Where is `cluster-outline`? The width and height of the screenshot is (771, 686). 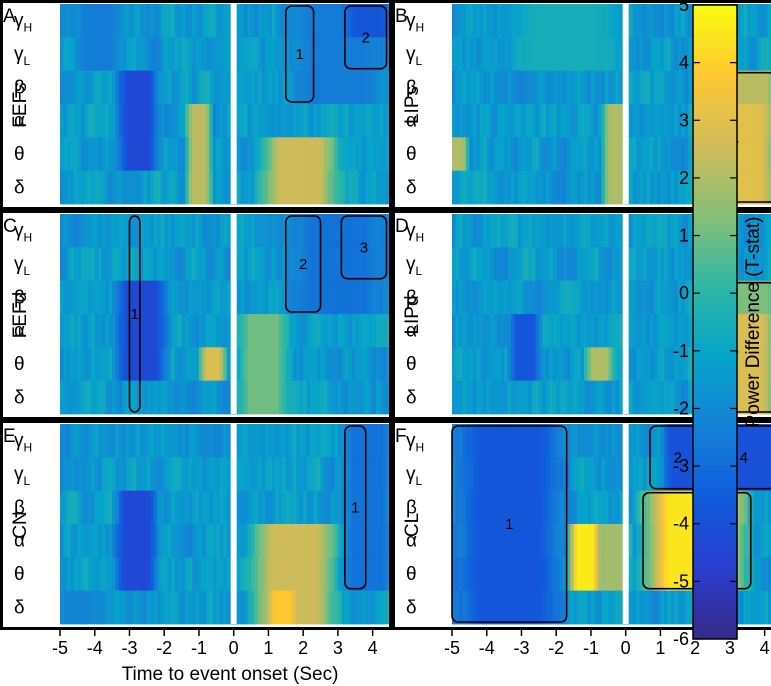
cluster-outline is located at coordinates (366, 37).